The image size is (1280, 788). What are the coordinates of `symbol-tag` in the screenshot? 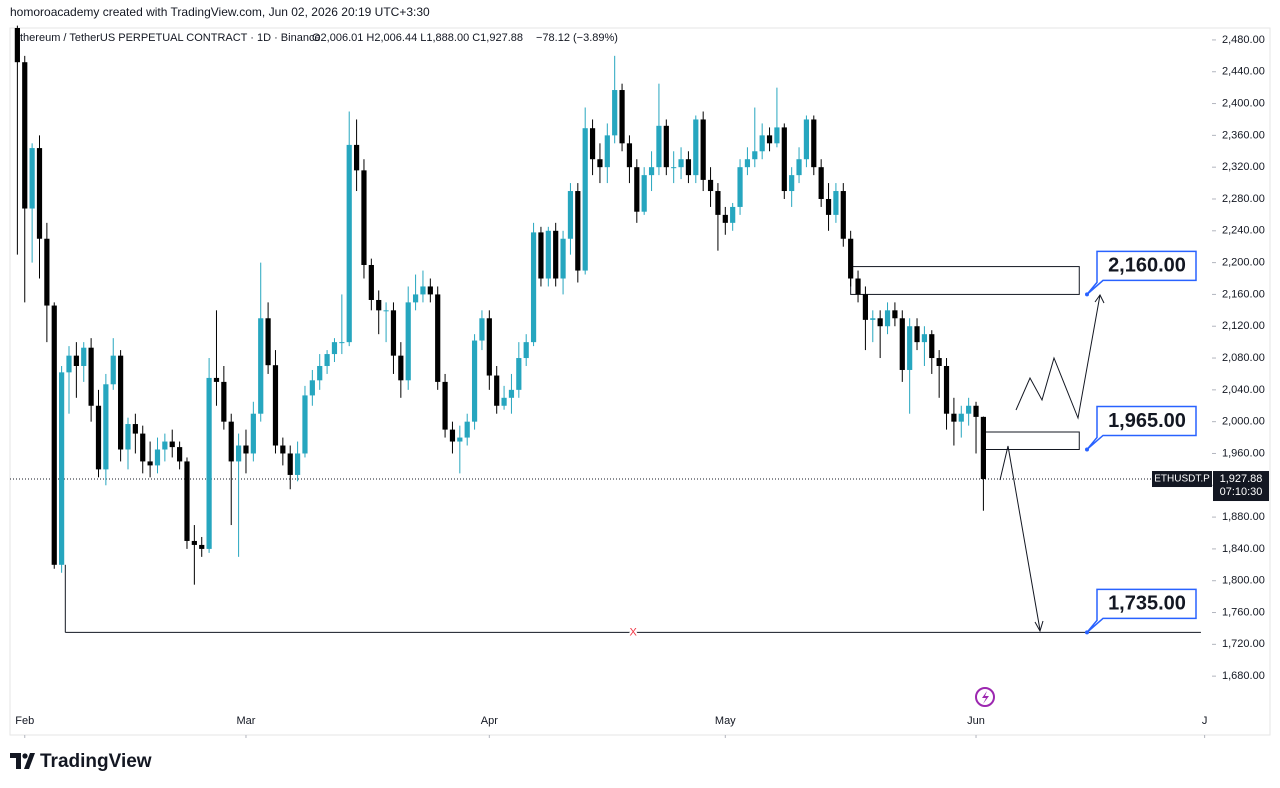 It's located at (1182, 479).